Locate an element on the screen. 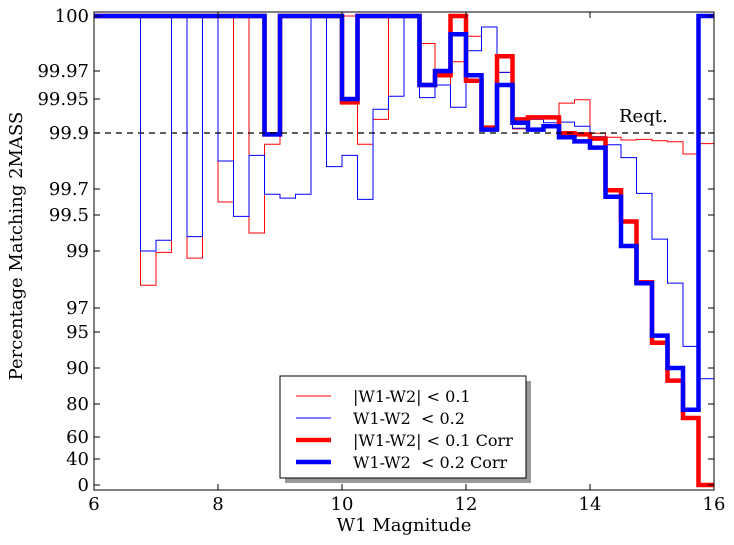 Image resolution: width=734 pixels, height=545 pixels. x-tick-label: 6 is located at coordinates (93, 504).